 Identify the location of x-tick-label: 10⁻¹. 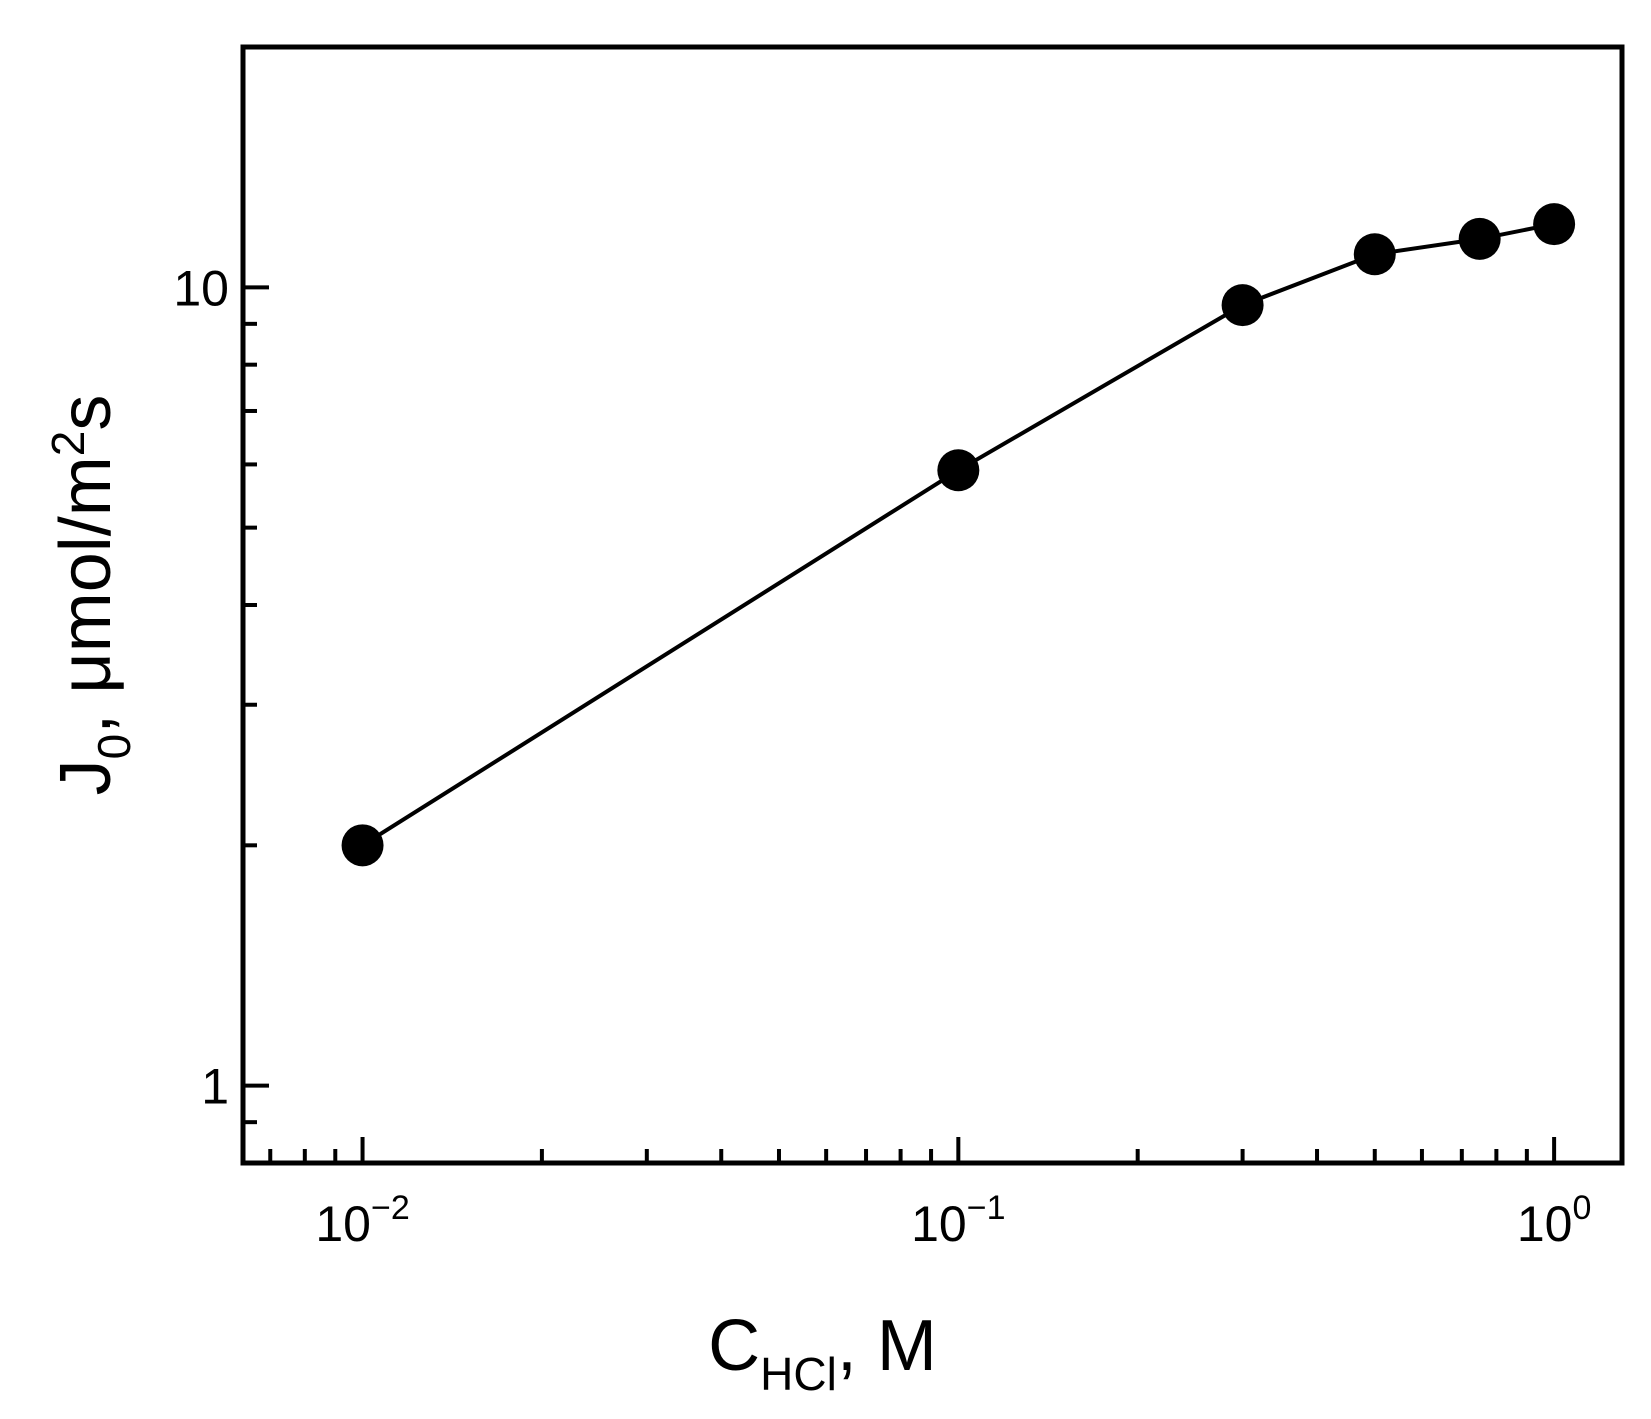
(958, 1220).